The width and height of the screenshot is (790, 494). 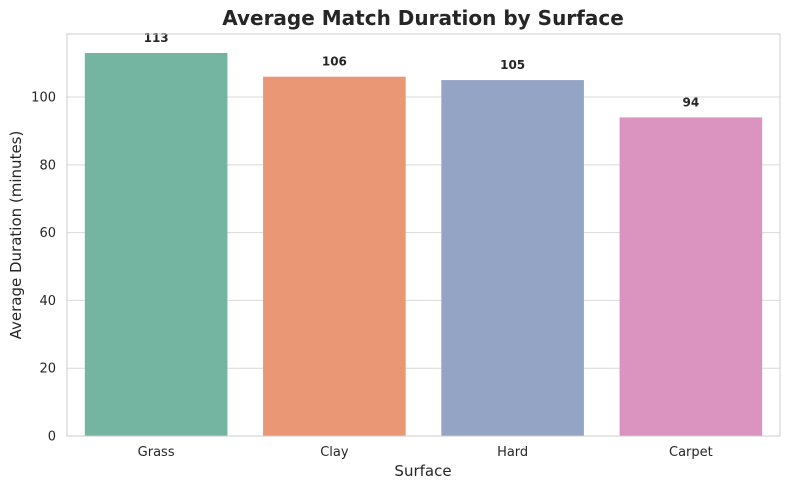 What do you see at coordinates (156, 38) in the screenshot?
I see `bar-value-label: 113` at bounding box center [156, 38].